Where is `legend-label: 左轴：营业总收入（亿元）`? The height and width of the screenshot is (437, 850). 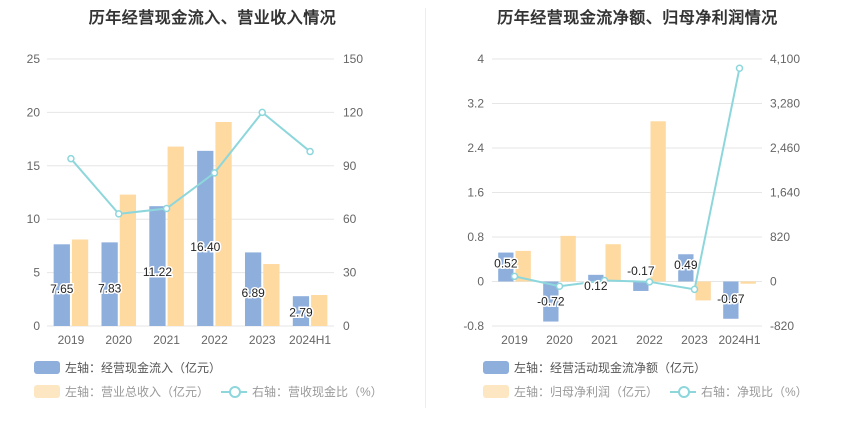 legend-label: 左轴：营业总收入（亿元） is located at coordinates (137, 392).